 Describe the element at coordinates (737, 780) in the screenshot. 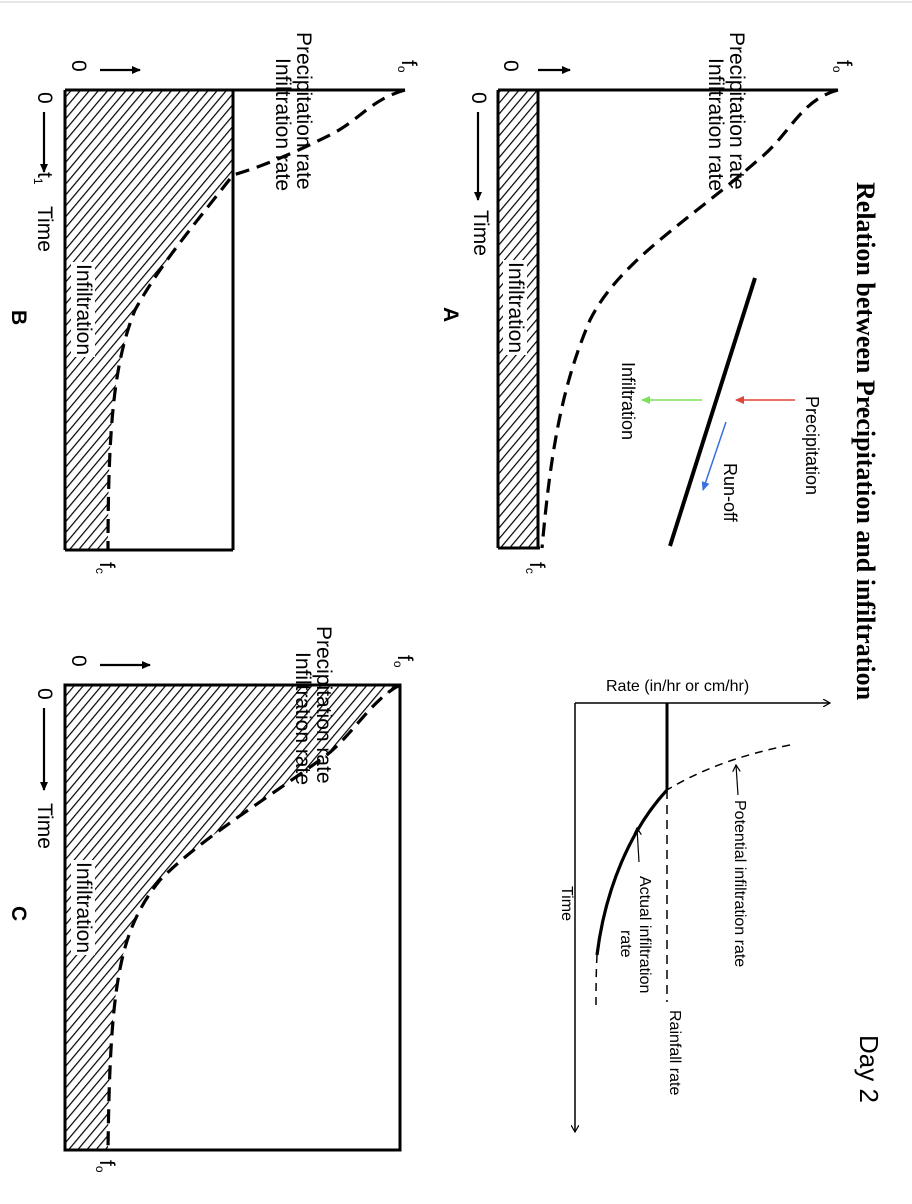

I see `potential-pointer` at that location.